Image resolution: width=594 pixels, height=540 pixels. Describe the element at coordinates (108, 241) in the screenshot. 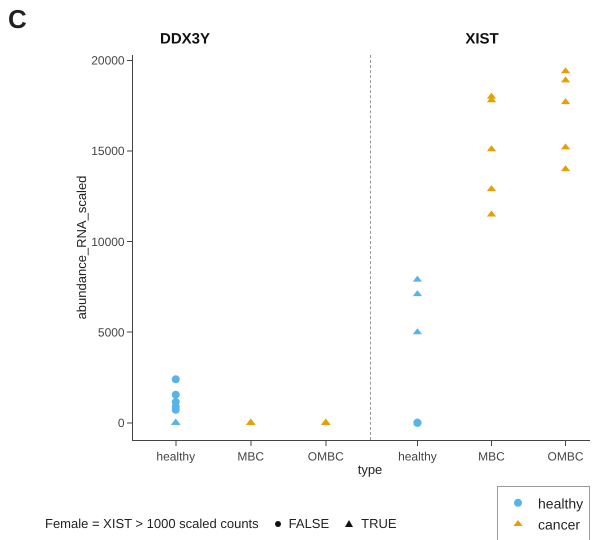

I see `y-tick-label: 10000` at that location.